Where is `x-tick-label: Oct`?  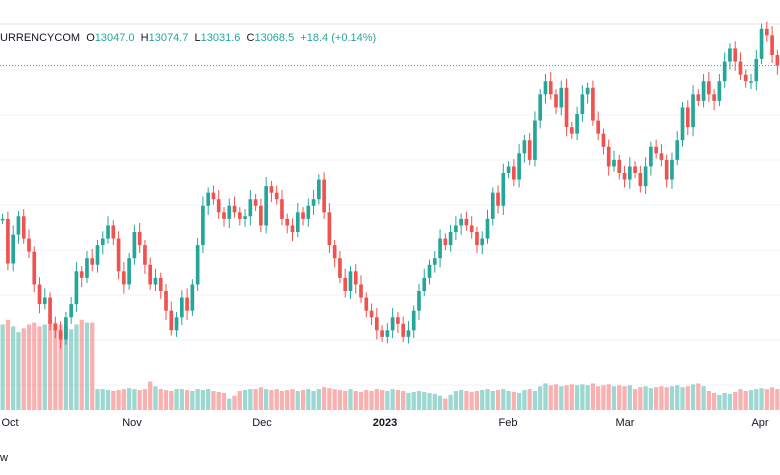 x-tick-label: Oct is located at coordinates (9, 423).